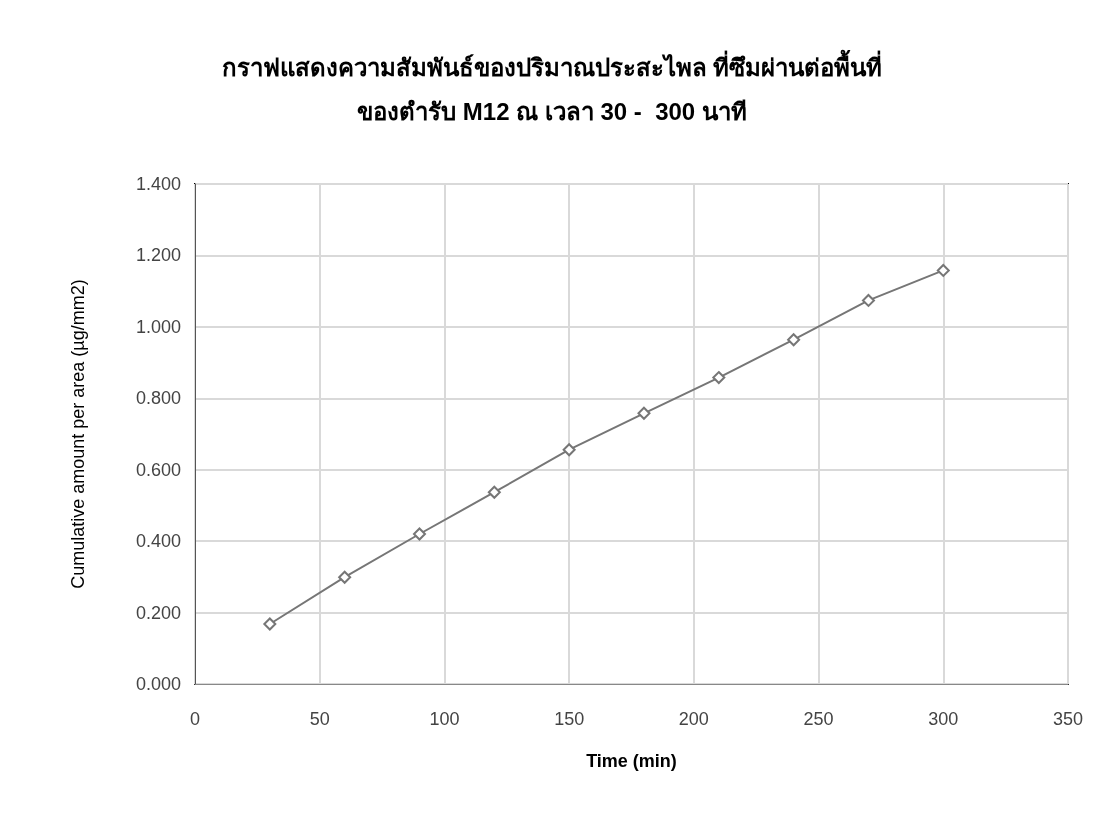 Image resolution: width=1104 pixels, height=837 pixels. Describe the element at coordinates (319, 719) in the screenshot. I see `x-tick-label: 50` at that location.